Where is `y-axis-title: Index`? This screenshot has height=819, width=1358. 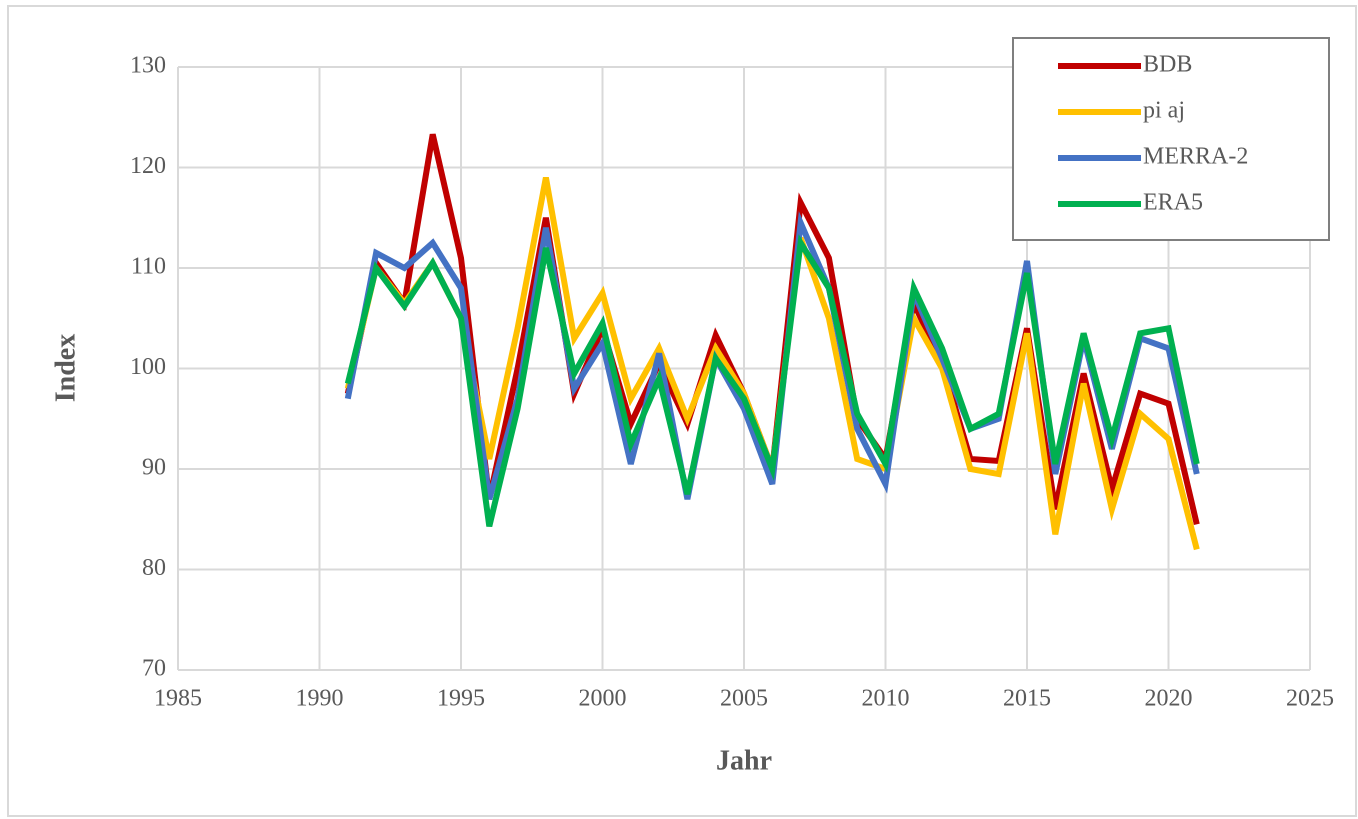 y-axis-title: Index is located at coordinates (65, 368).